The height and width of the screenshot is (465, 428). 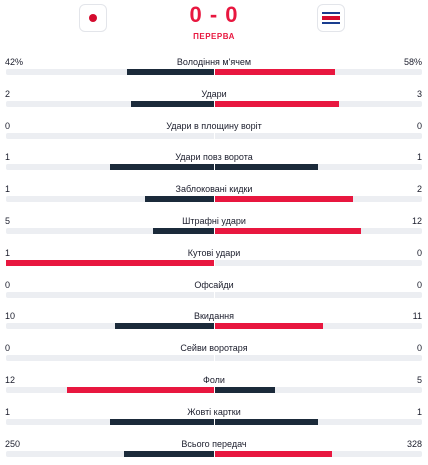 I want to click on match-score: 0 - 0, so click(x=214, y=14).